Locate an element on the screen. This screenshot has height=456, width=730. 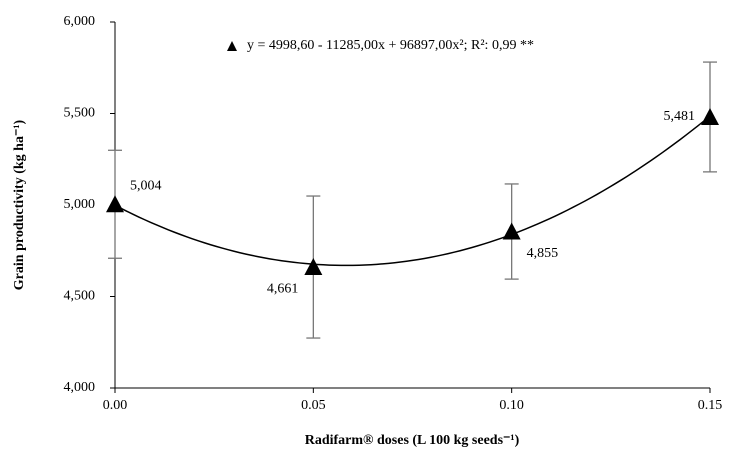
data-label: 5,481 is located at coordinates (680, 116).